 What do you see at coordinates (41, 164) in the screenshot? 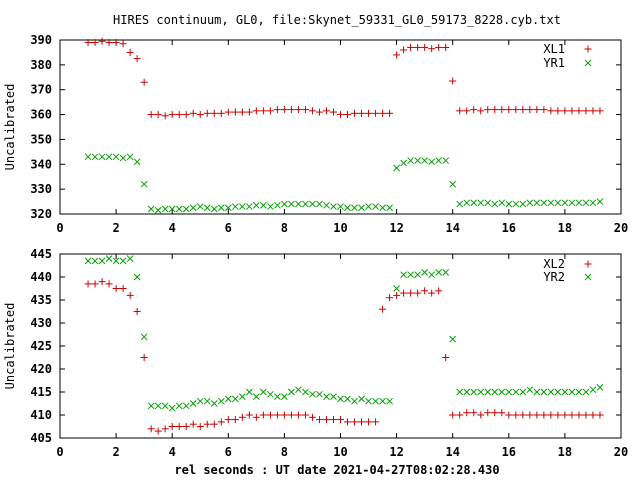
I see `y-tick-label: 340` at bounding box center [41, 164].